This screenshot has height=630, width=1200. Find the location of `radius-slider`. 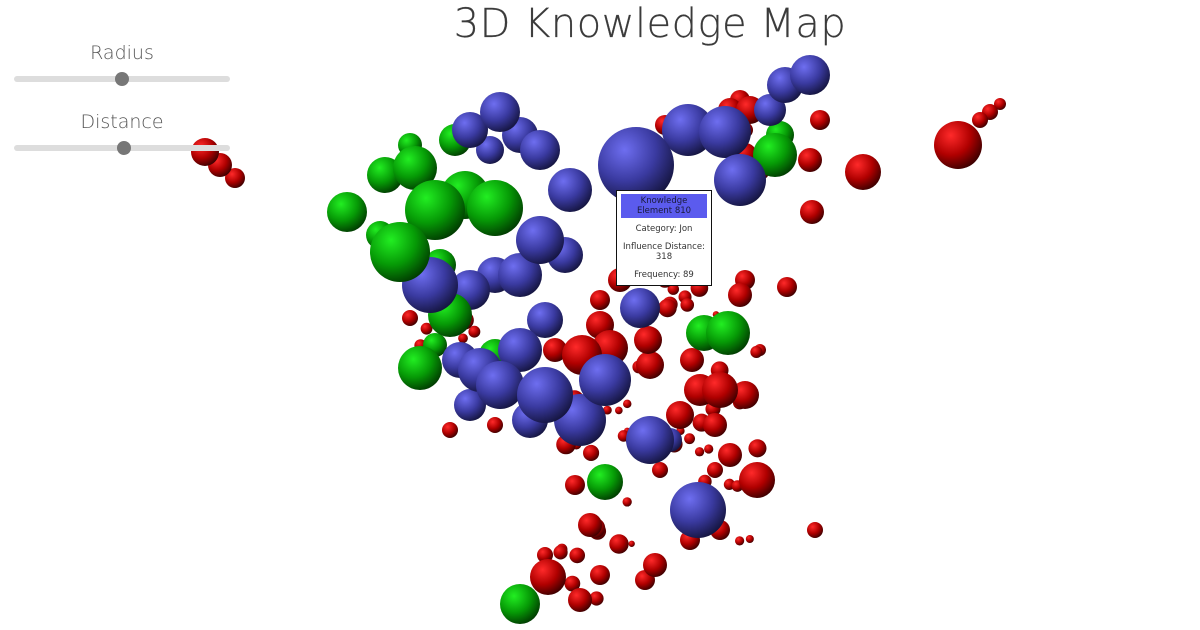

radius-slider is located at coordinates (122, 79).